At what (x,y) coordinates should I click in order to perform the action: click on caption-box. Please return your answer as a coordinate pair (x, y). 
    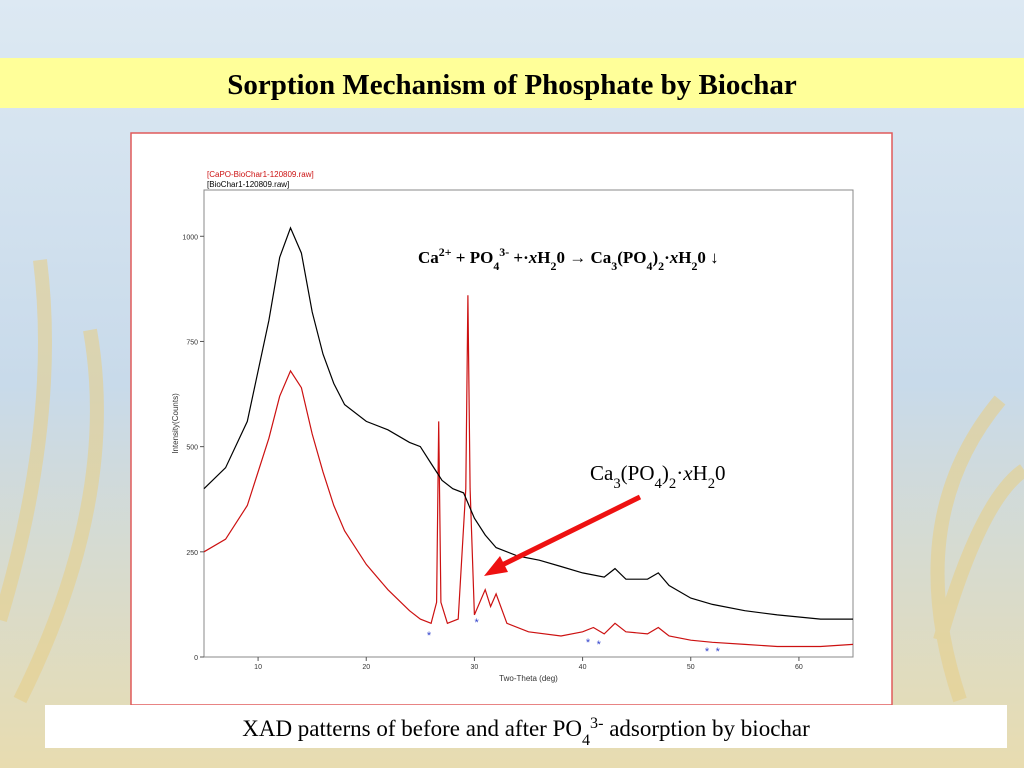
    Looking at the image, I should click on (526, 726).